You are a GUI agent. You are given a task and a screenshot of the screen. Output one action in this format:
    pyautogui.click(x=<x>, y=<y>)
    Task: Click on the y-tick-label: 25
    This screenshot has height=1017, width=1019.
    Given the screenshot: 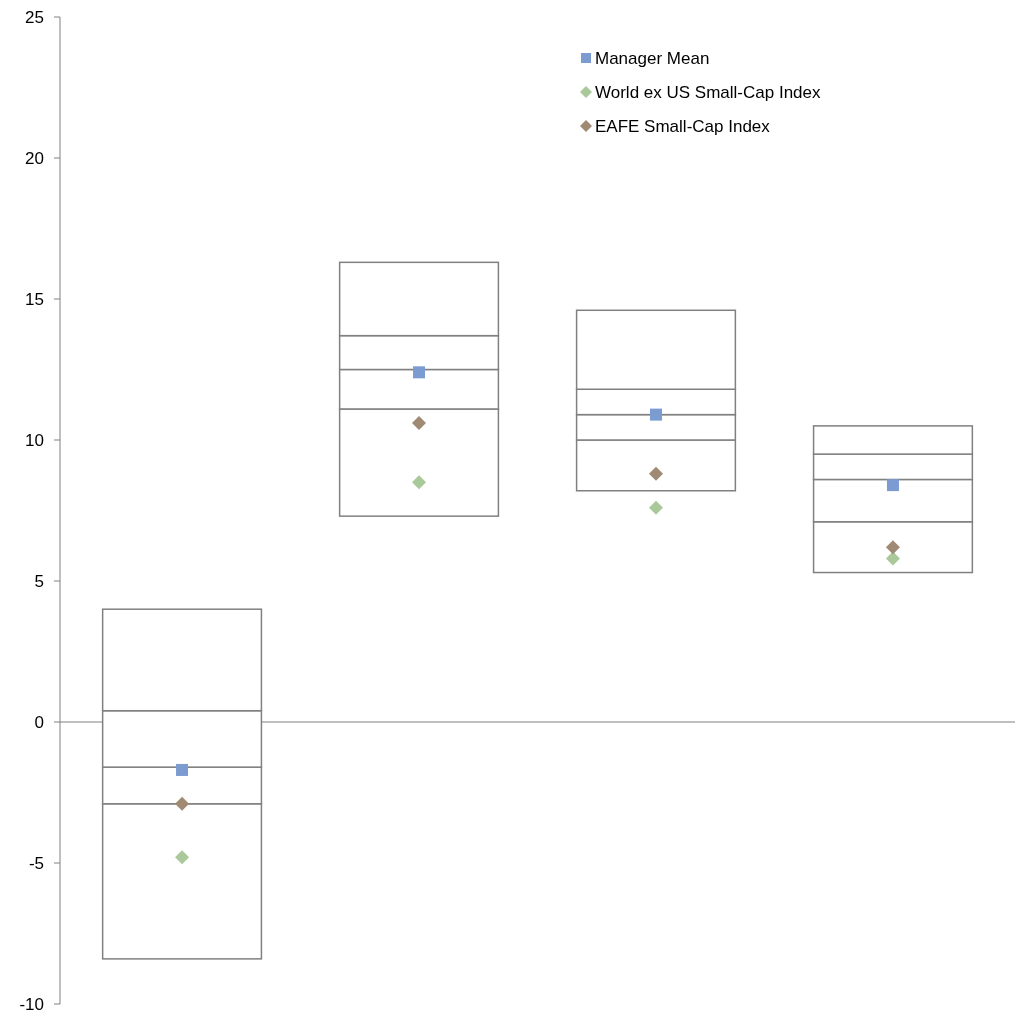 What is the action you would take?
    pyautogui.click(x=34, y=17)
    